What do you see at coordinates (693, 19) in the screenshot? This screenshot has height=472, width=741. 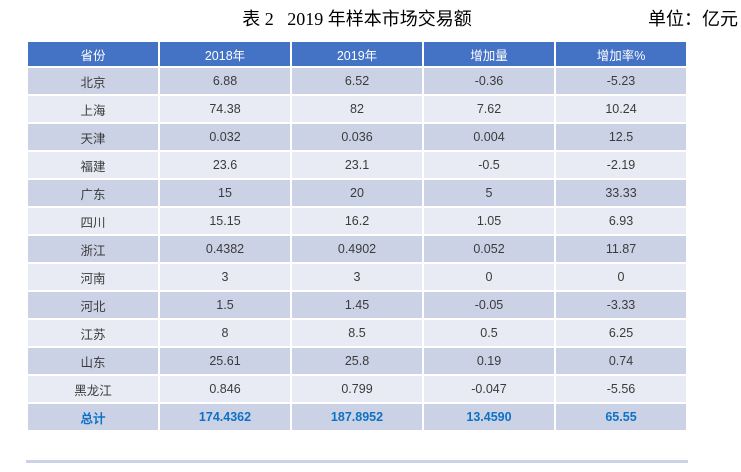 I see `unit-label: 单位：亿元` at bounding box center [693, 19].